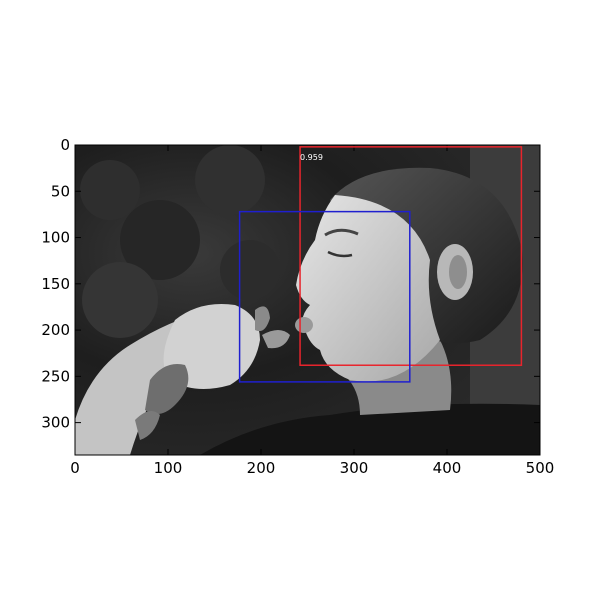 The width and height of the screenshot is (600, 600). I want to click on y-tick-label: 300, so click(55, 423).